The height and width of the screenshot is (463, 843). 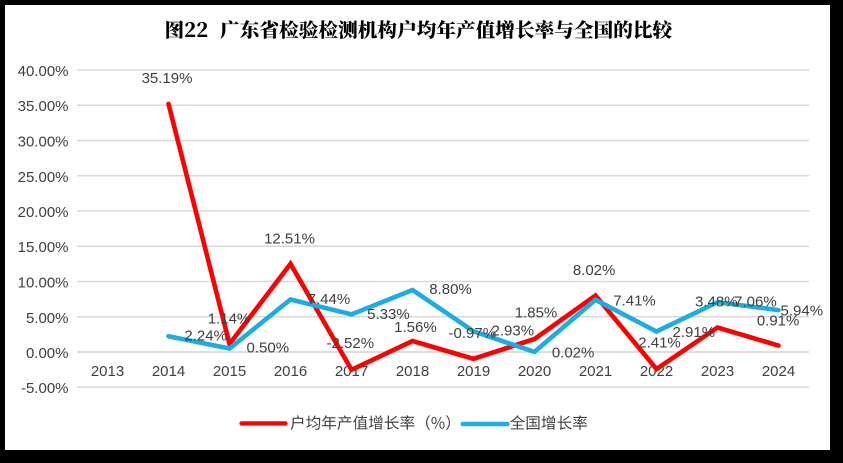 I want to click on svg-text: 8.80%, so click(x=450, y=289).